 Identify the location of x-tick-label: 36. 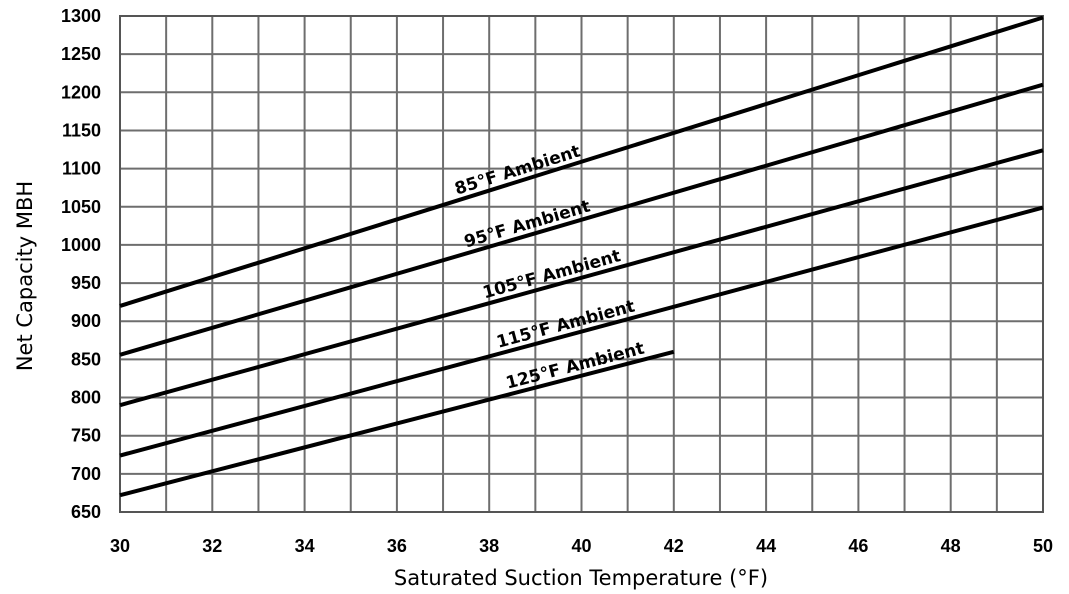
(397, 546).